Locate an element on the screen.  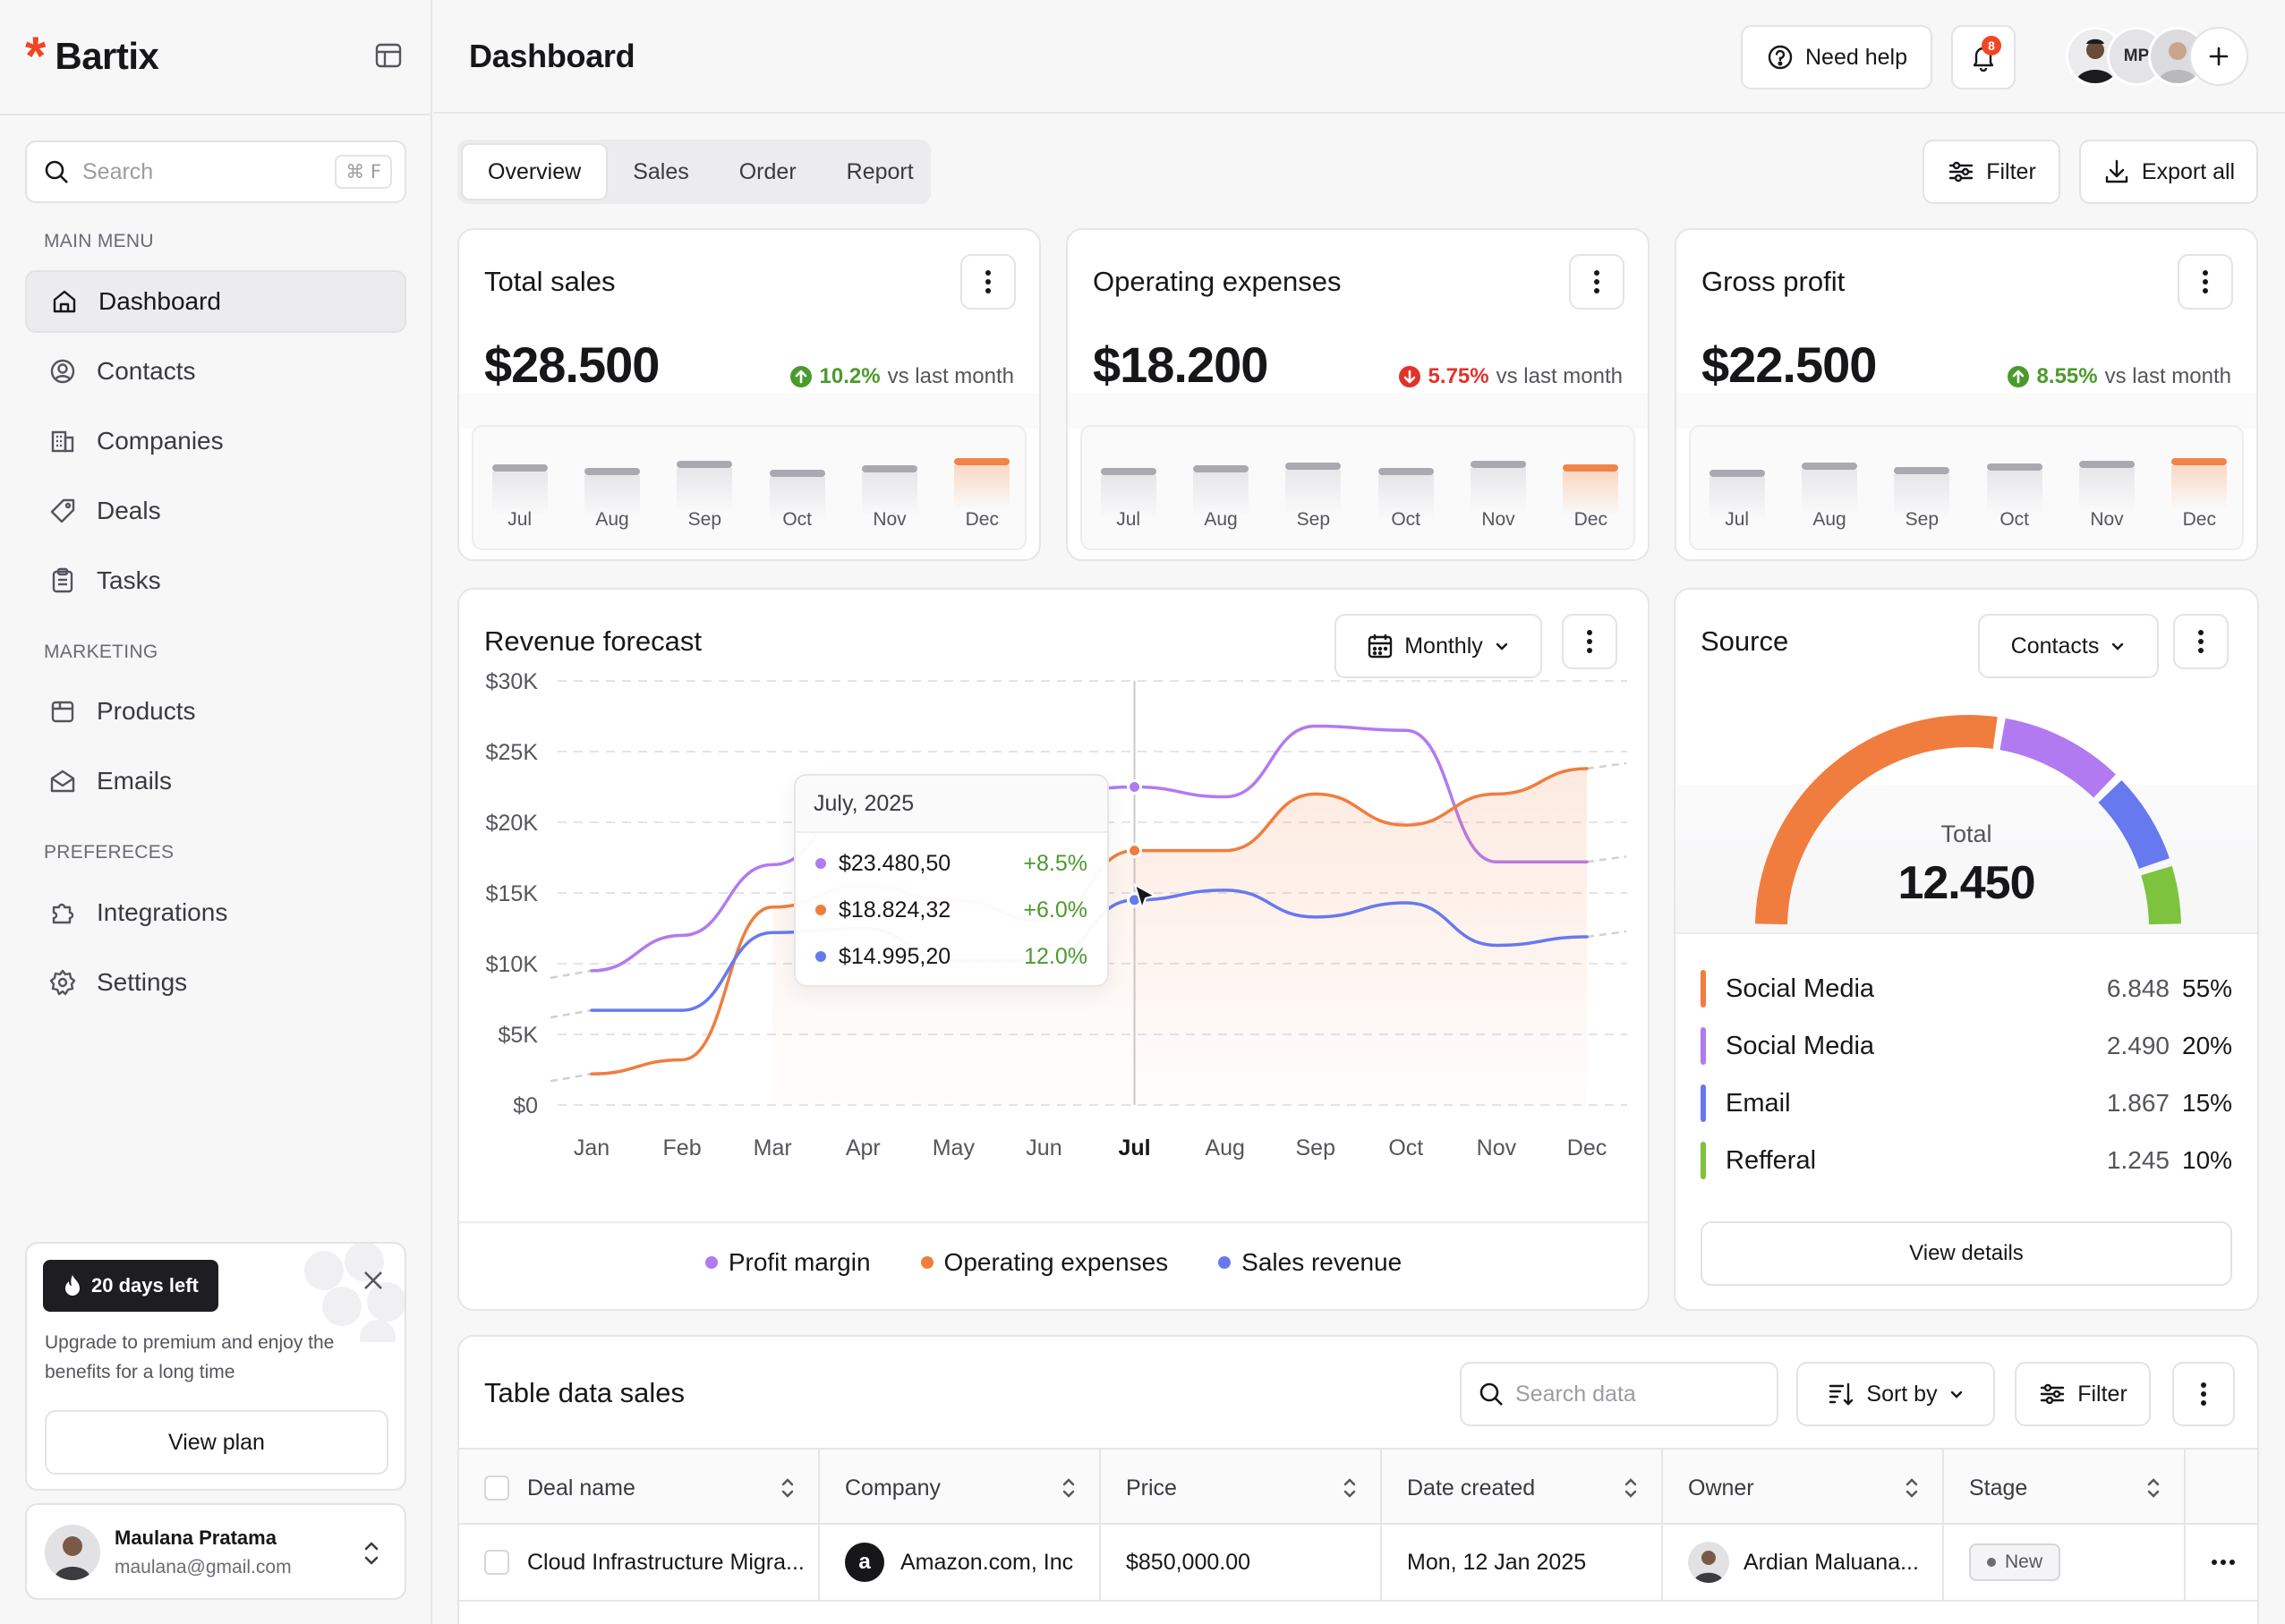
select-all-checkbox is located at coordinates (496, 1488).